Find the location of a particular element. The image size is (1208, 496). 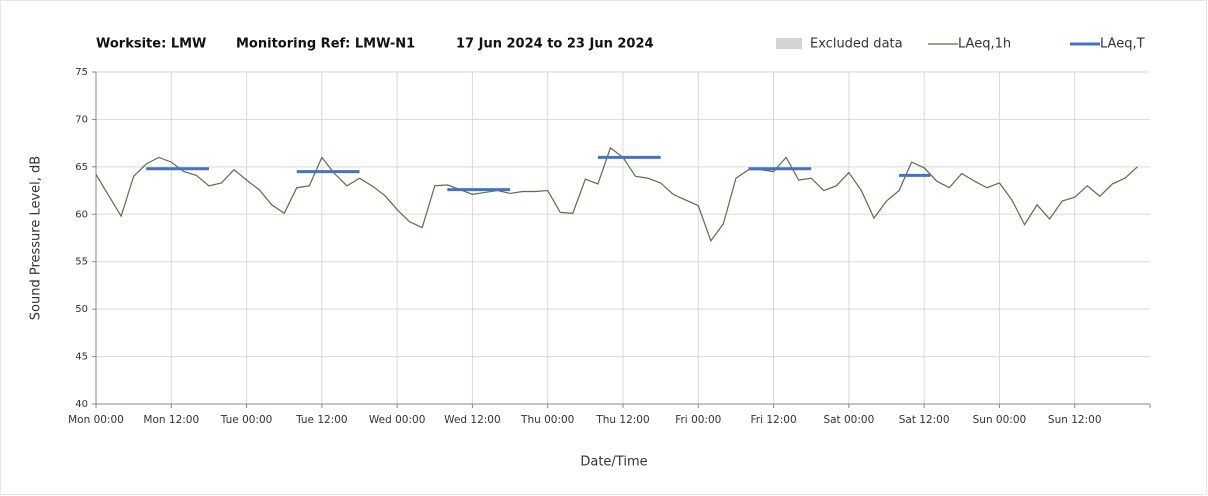

x-tick-label: Thu 12:00 is located at coordinates (622, 420).